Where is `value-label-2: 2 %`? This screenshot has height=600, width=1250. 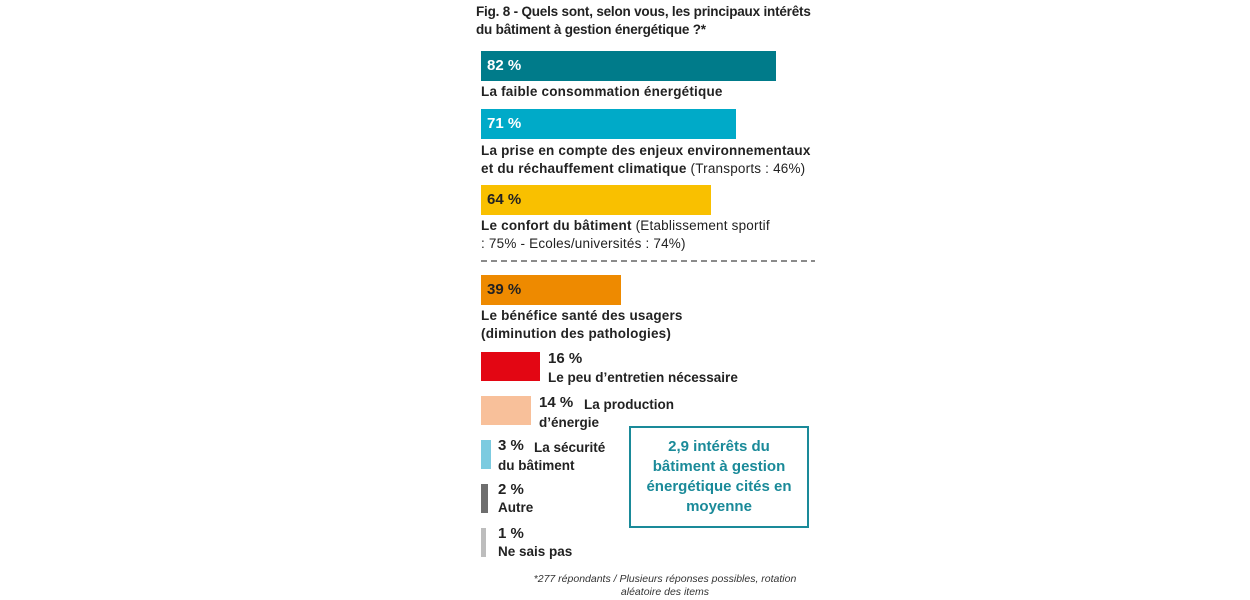
value-label-2: 2 % is located at coordinates (511, 489).